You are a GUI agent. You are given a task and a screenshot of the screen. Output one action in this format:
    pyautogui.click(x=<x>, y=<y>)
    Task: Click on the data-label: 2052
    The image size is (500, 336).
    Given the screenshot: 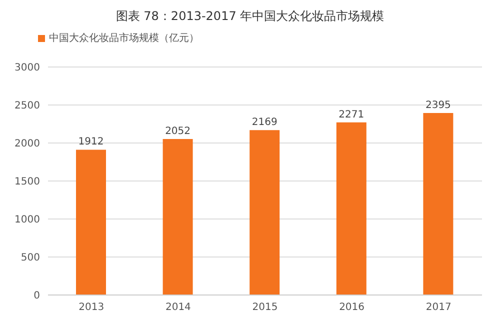 What is the action you would take?
    pyautogui.click(x=178, y=132)
    